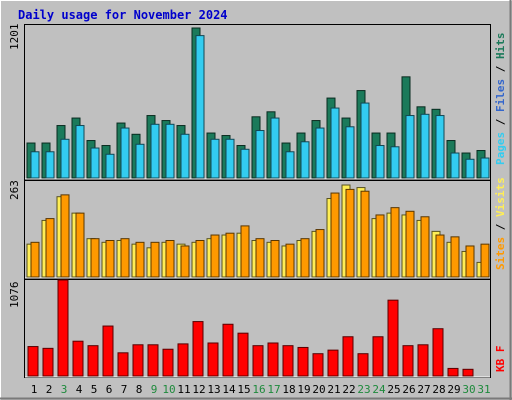 This screenshot has width=512, height=400. I want to click on day-label-15: 15, so click(243, 389).